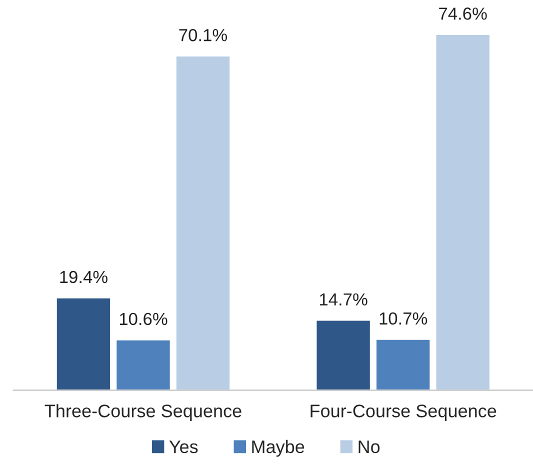 The image size is (533, 473). What do you see at coordinates (144, 319) in the screenshot?
I see `data-label: 10.6%` at bounding box center [144, 319].